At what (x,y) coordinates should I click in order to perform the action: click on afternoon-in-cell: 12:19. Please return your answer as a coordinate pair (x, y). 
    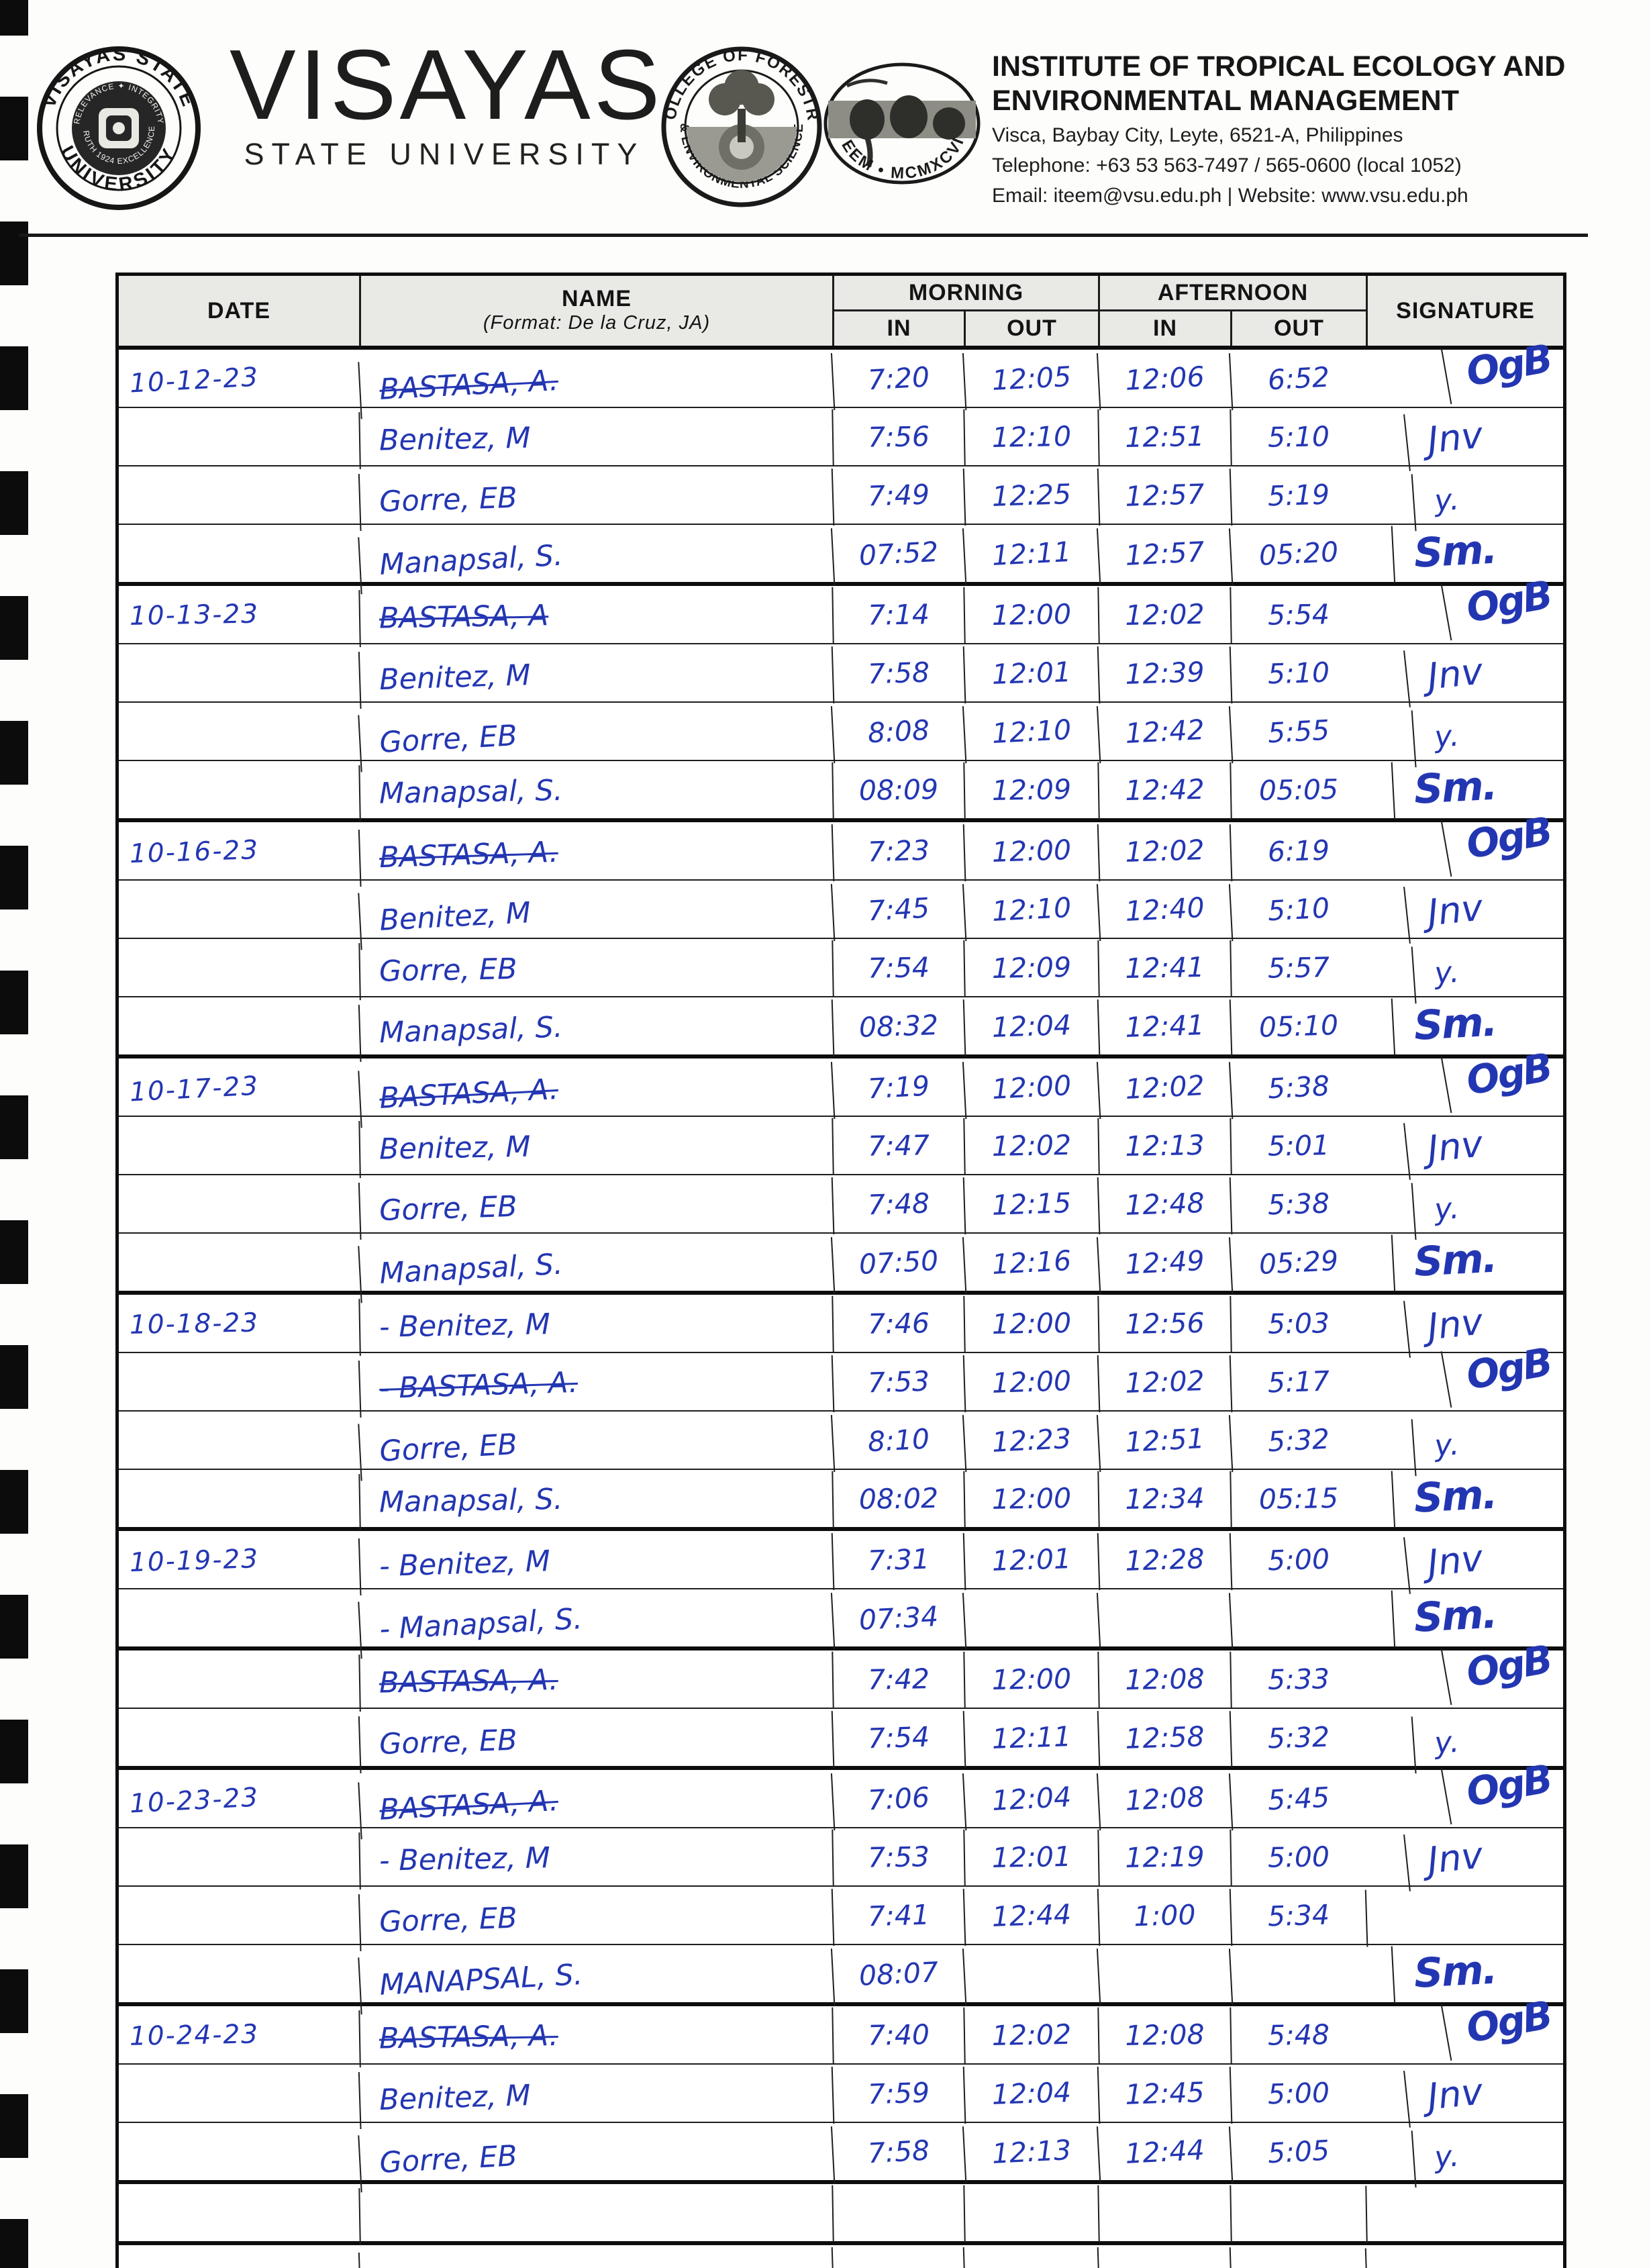
    Looking at the image, I should click on (1164, 1857).